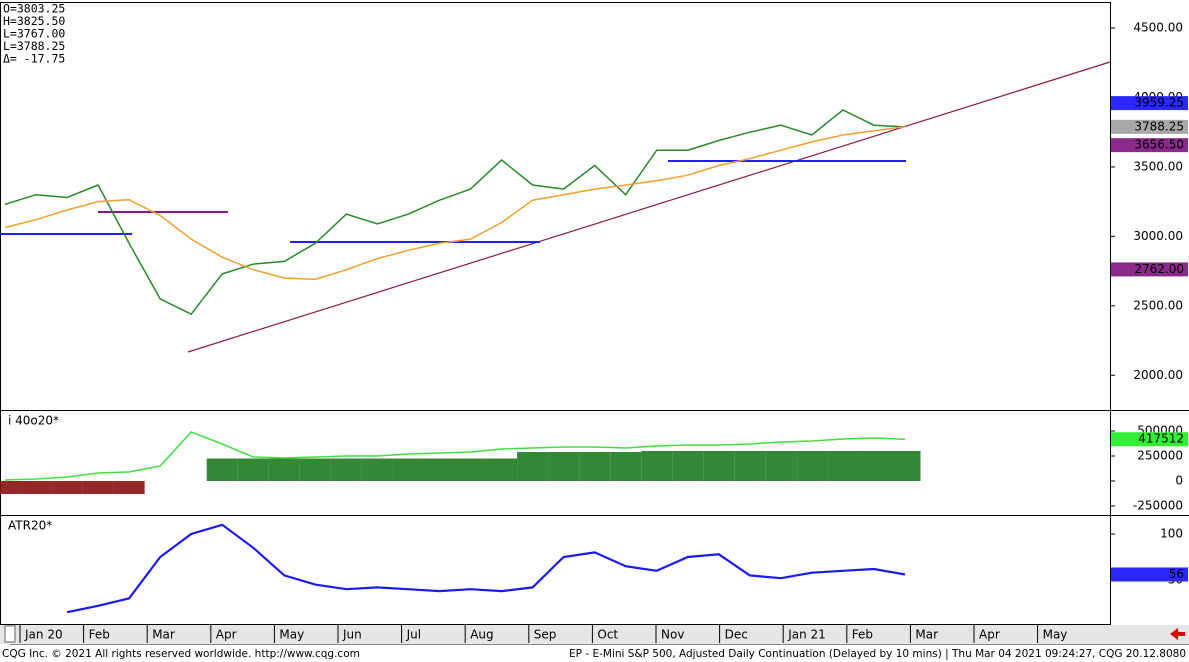 The width and height of the screenshot is (1189, 662). I want to click on y-tick-label: 250000, so click(1160, 456).